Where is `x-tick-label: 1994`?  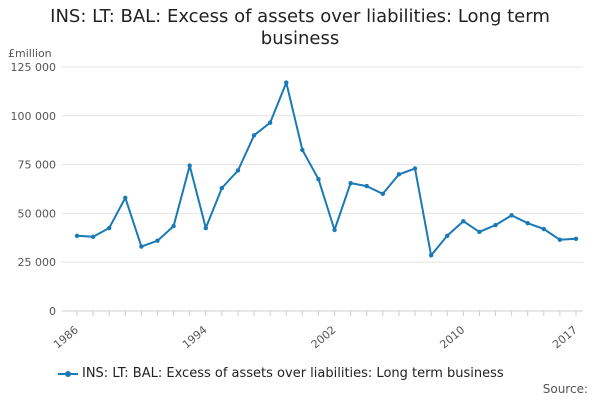
x-tick-label: 1994 is located at coordinates (195, 337).